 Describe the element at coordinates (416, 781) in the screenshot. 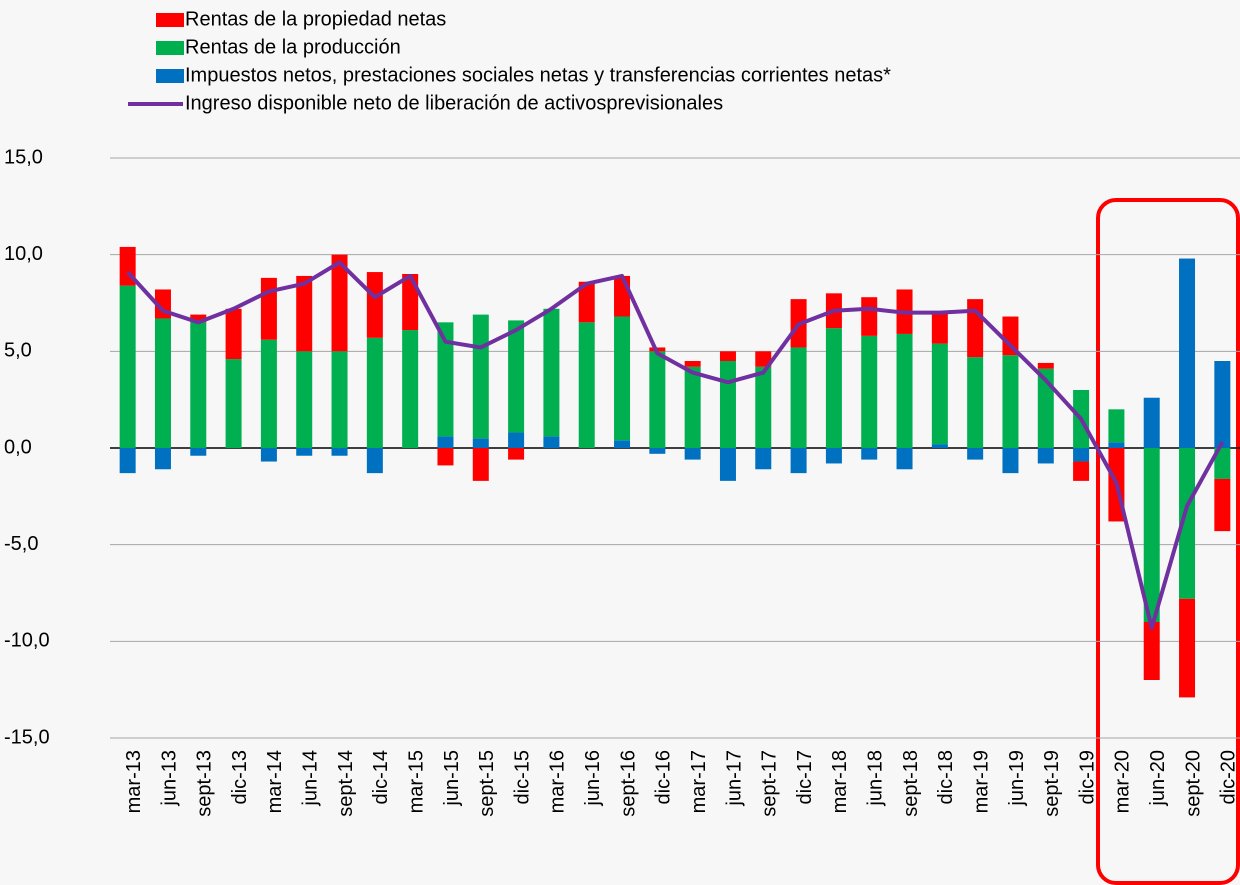

I see `x-tick-label: mar-15` at that location.